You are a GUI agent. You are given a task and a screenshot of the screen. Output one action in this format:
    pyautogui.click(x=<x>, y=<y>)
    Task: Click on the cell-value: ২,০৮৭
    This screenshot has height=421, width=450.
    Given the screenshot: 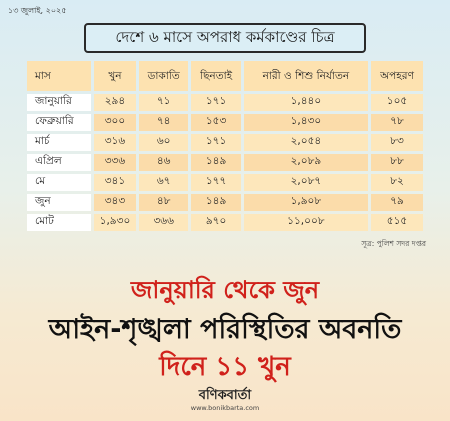 What is the action you would take?
    pyautogui.click(x=306, y=182)
    